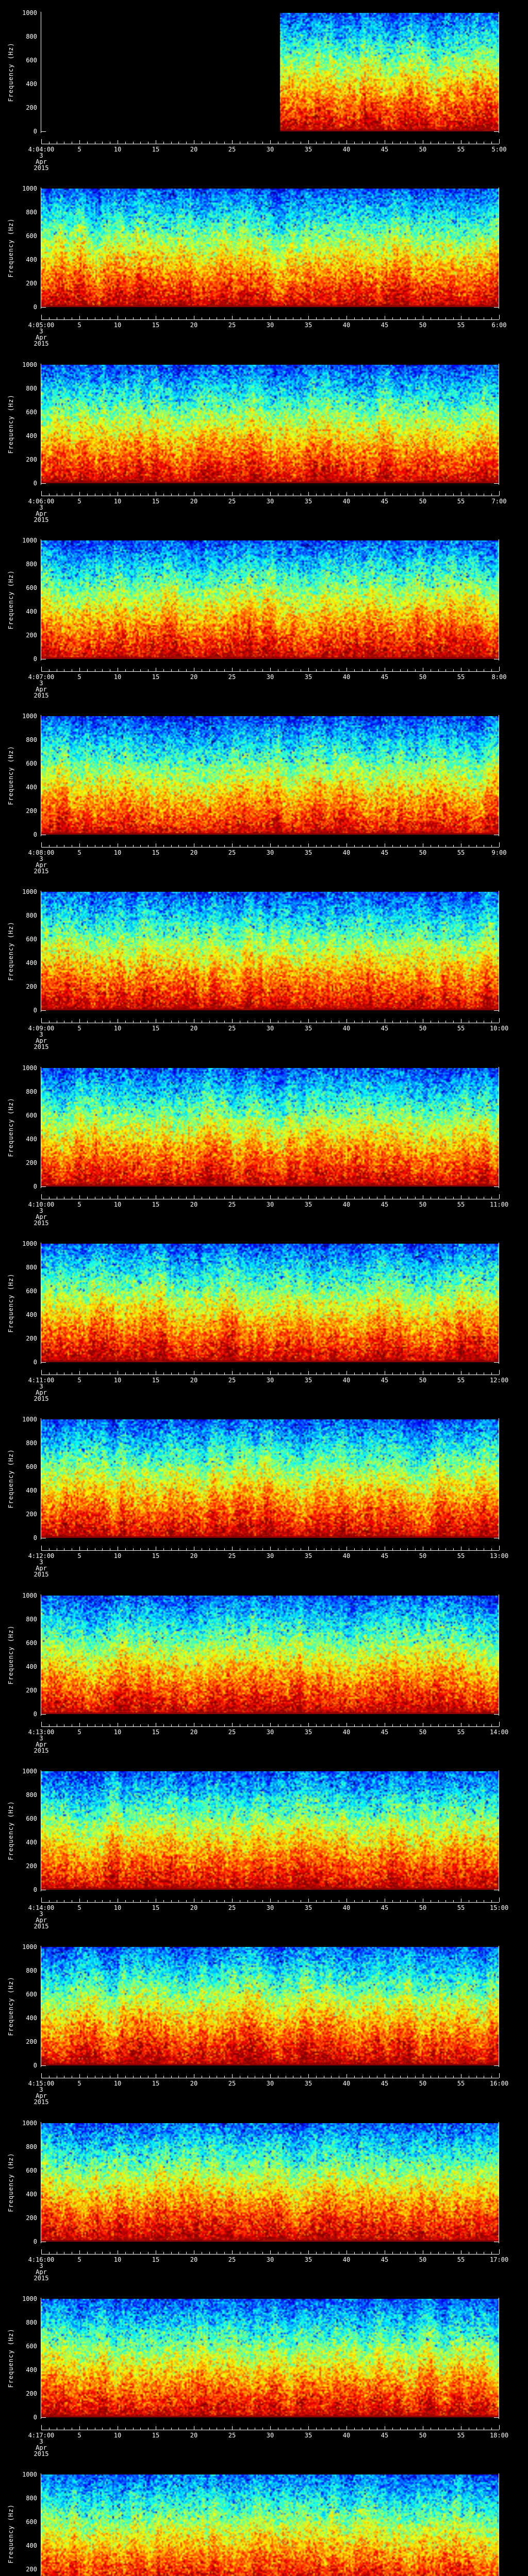 This screenshot has width=528, height=2576. Describe the element at coordinates (10, 775) in the screenshot. I see `y-axis-title: Frequency (Hz)` at that location.